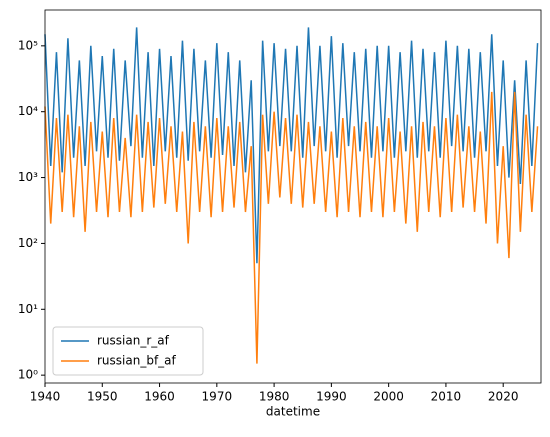  Describe the element at coordinates (503, 397) in the screenshot. I see `x-tick-label: 2020` at that location.